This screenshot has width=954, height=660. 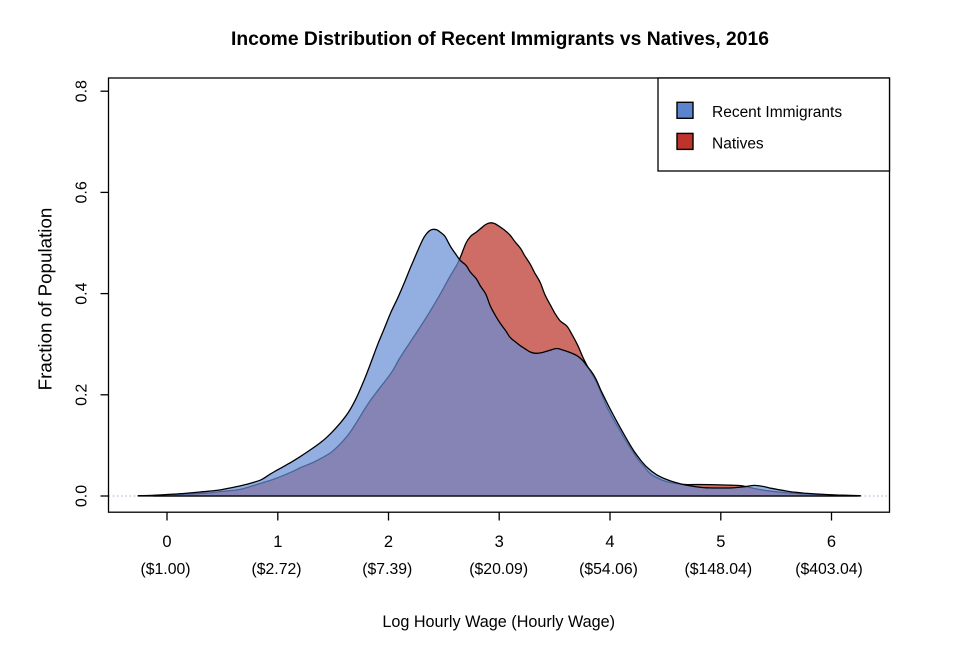 I want to click on svg-text: 2, so click(x=388, y=542).